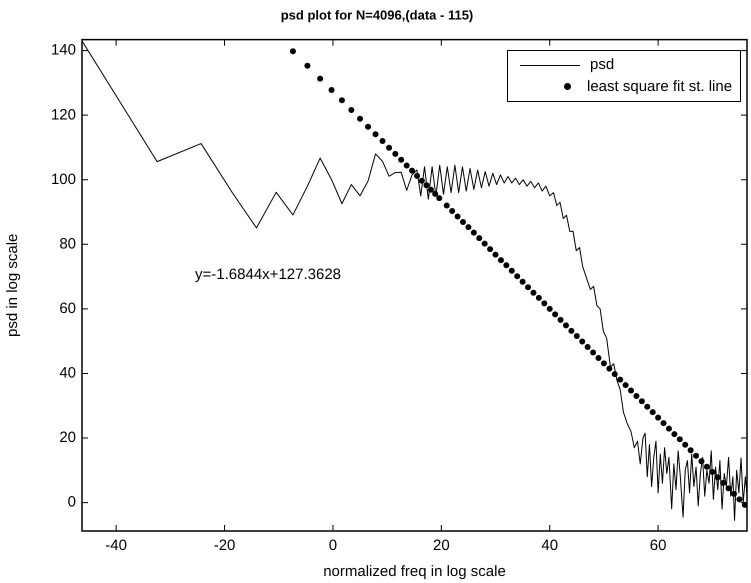 The image size is (751, 583). I want to click on x-tick-label: -40, so click(116, 545).